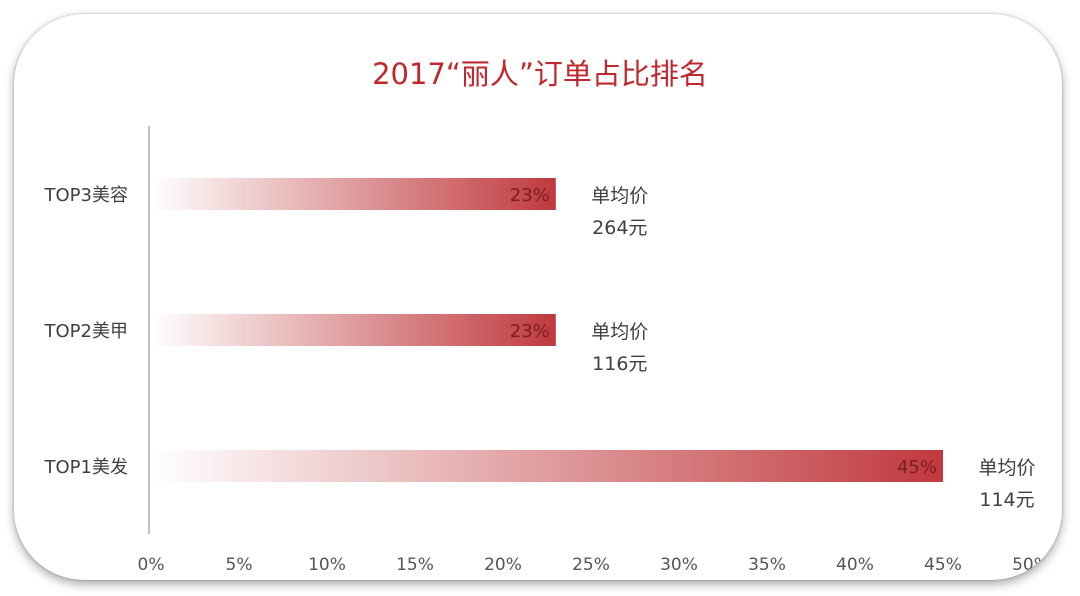 This screenshot has height=596, width=1080. Describe the element at coordinates (540, 74) in the screenshot. I see `chart-title: 2017“丽人”订单占比排名` at that location.